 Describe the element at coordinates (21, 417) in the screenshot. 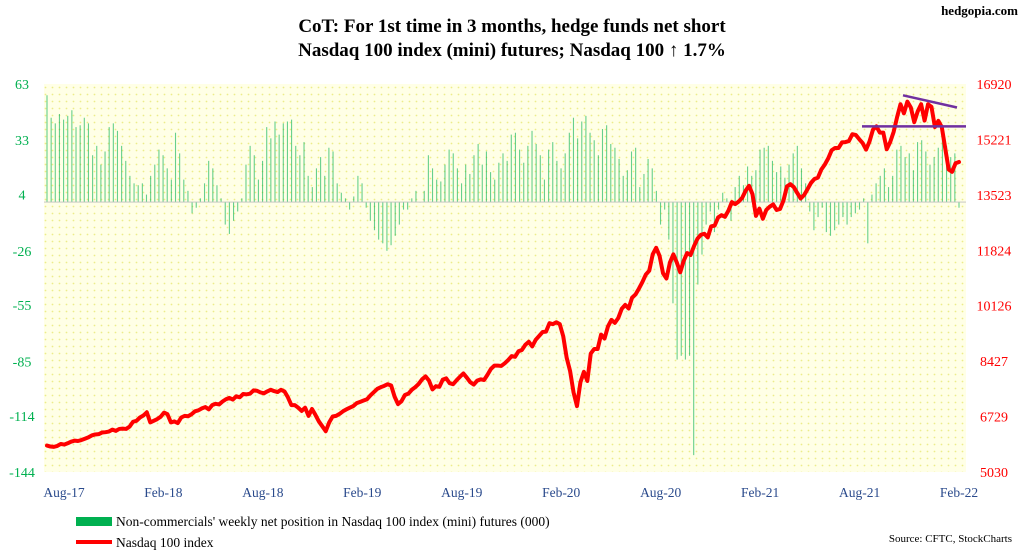

I see `left-tick-label: -114` at that location.